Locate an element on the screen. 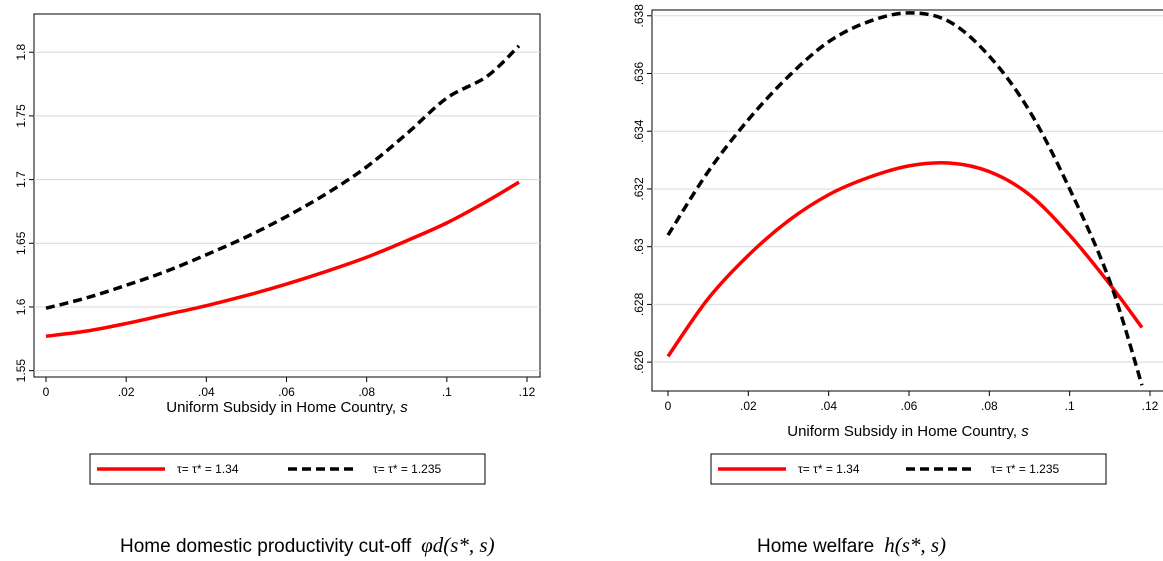  legend-label-red-right: τ= τ* = 1.34 is located at coordinates (829, 469).